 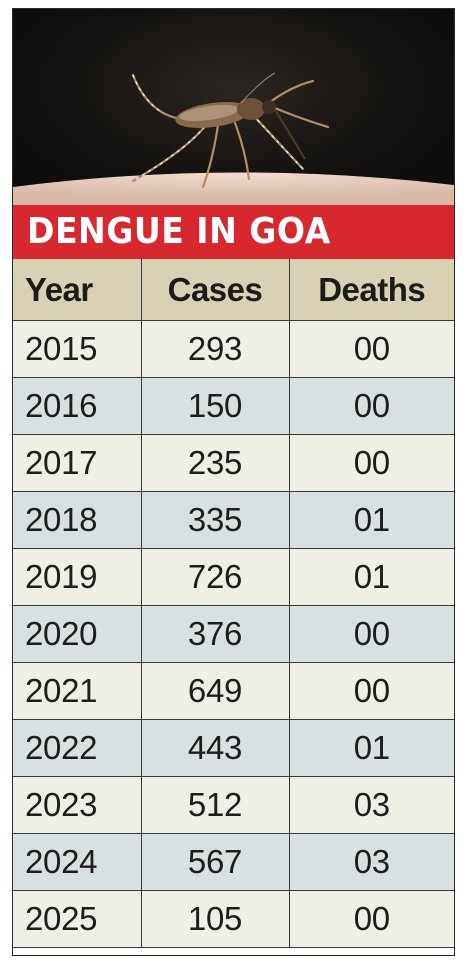 I want to click on cell-cases: 293, so click(x=215, y=349).